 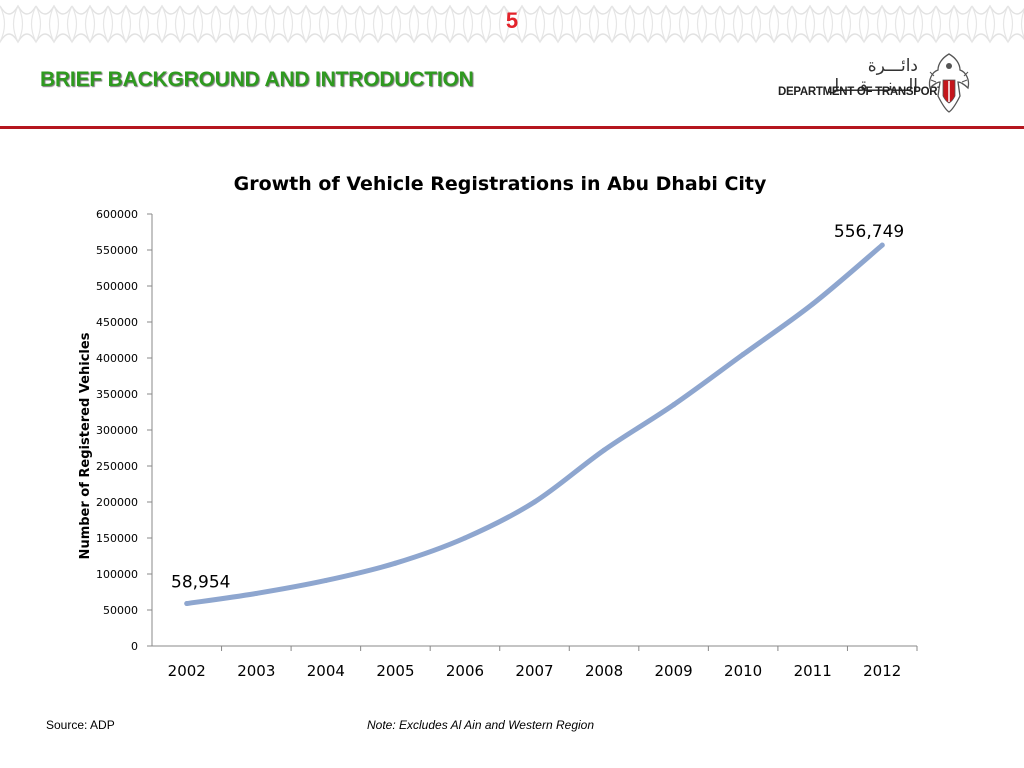 What do you see at coordinates (117, 502) in the screenshot?
I see `y-tick-label: 200000` at bounding box center [117, 502].